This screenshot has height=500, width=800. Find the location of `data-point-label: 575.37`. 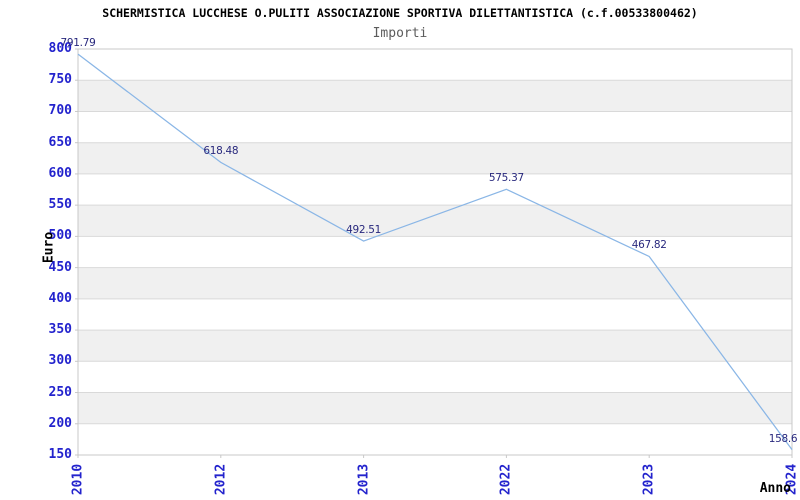

data-point-label: 575.37 is located at coordinates (506, 178).